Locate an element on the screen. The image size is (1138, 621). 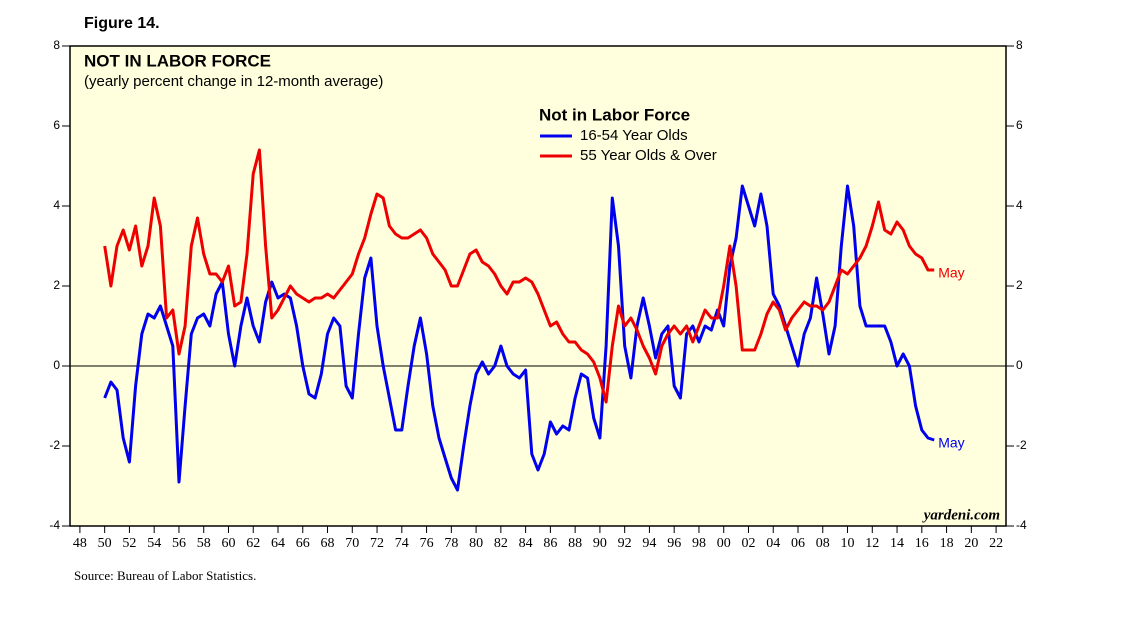
x-tick-label: 92 is located at coordinates (625, 543).